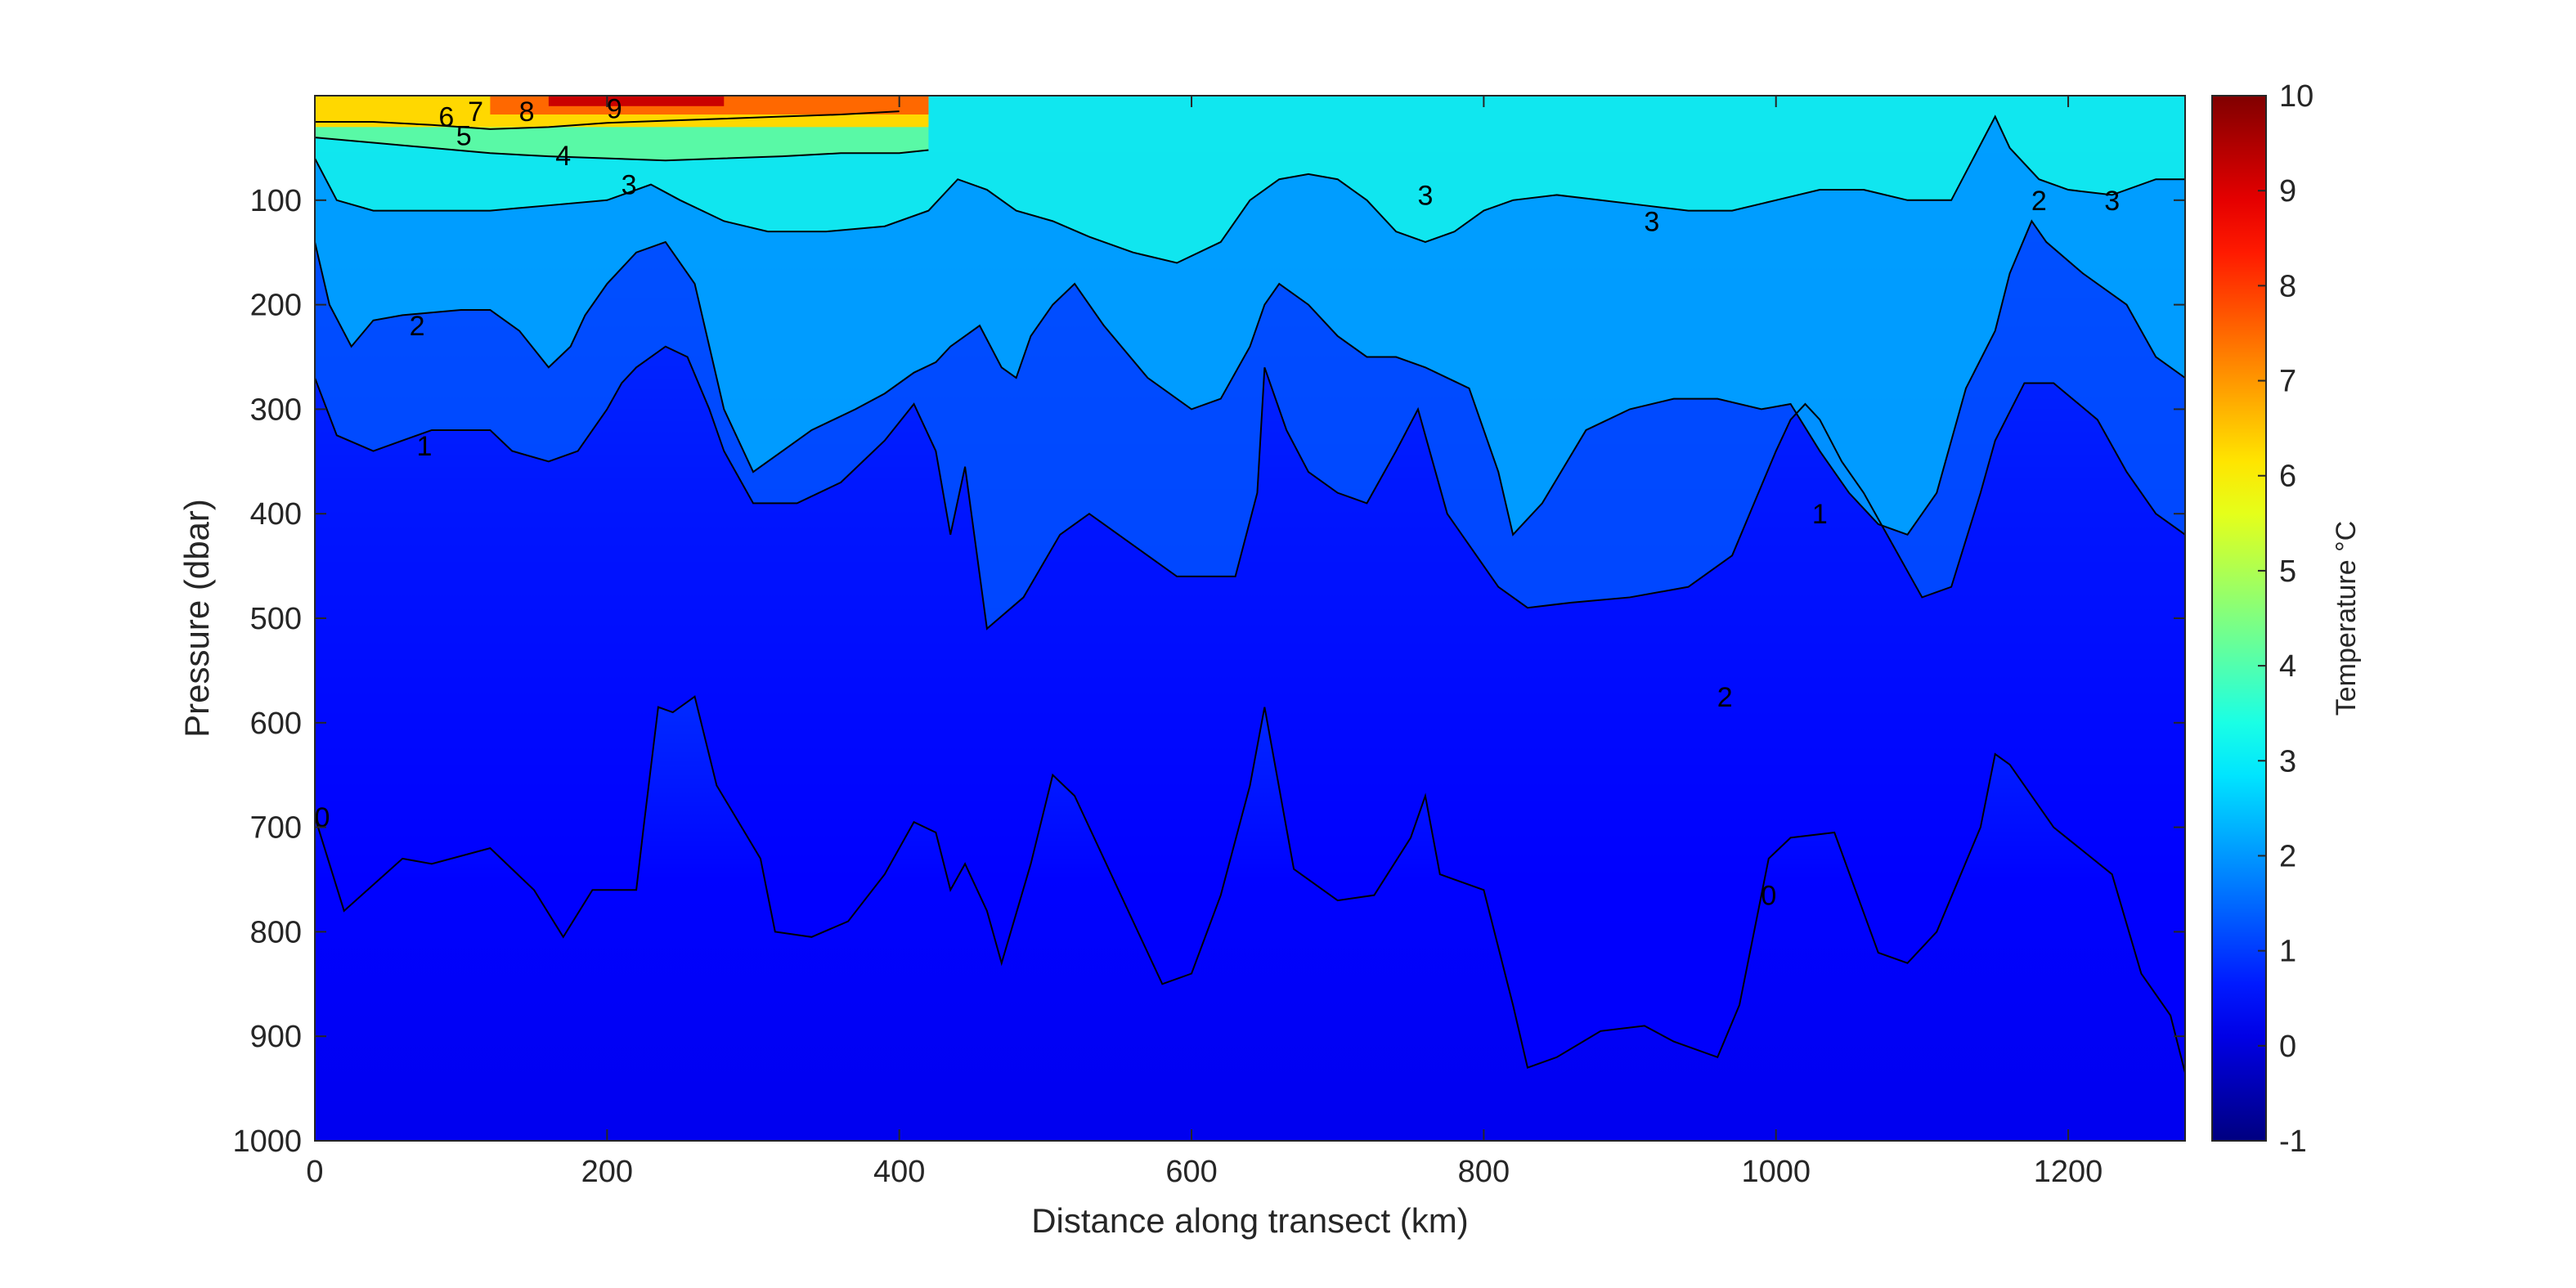 Image resolution: width=2576 pixels, height=1288 pixels. Describe the element at coordinates (2287, 761) in the screenshot. I see `colorbar-tick-label: 3` at that location.